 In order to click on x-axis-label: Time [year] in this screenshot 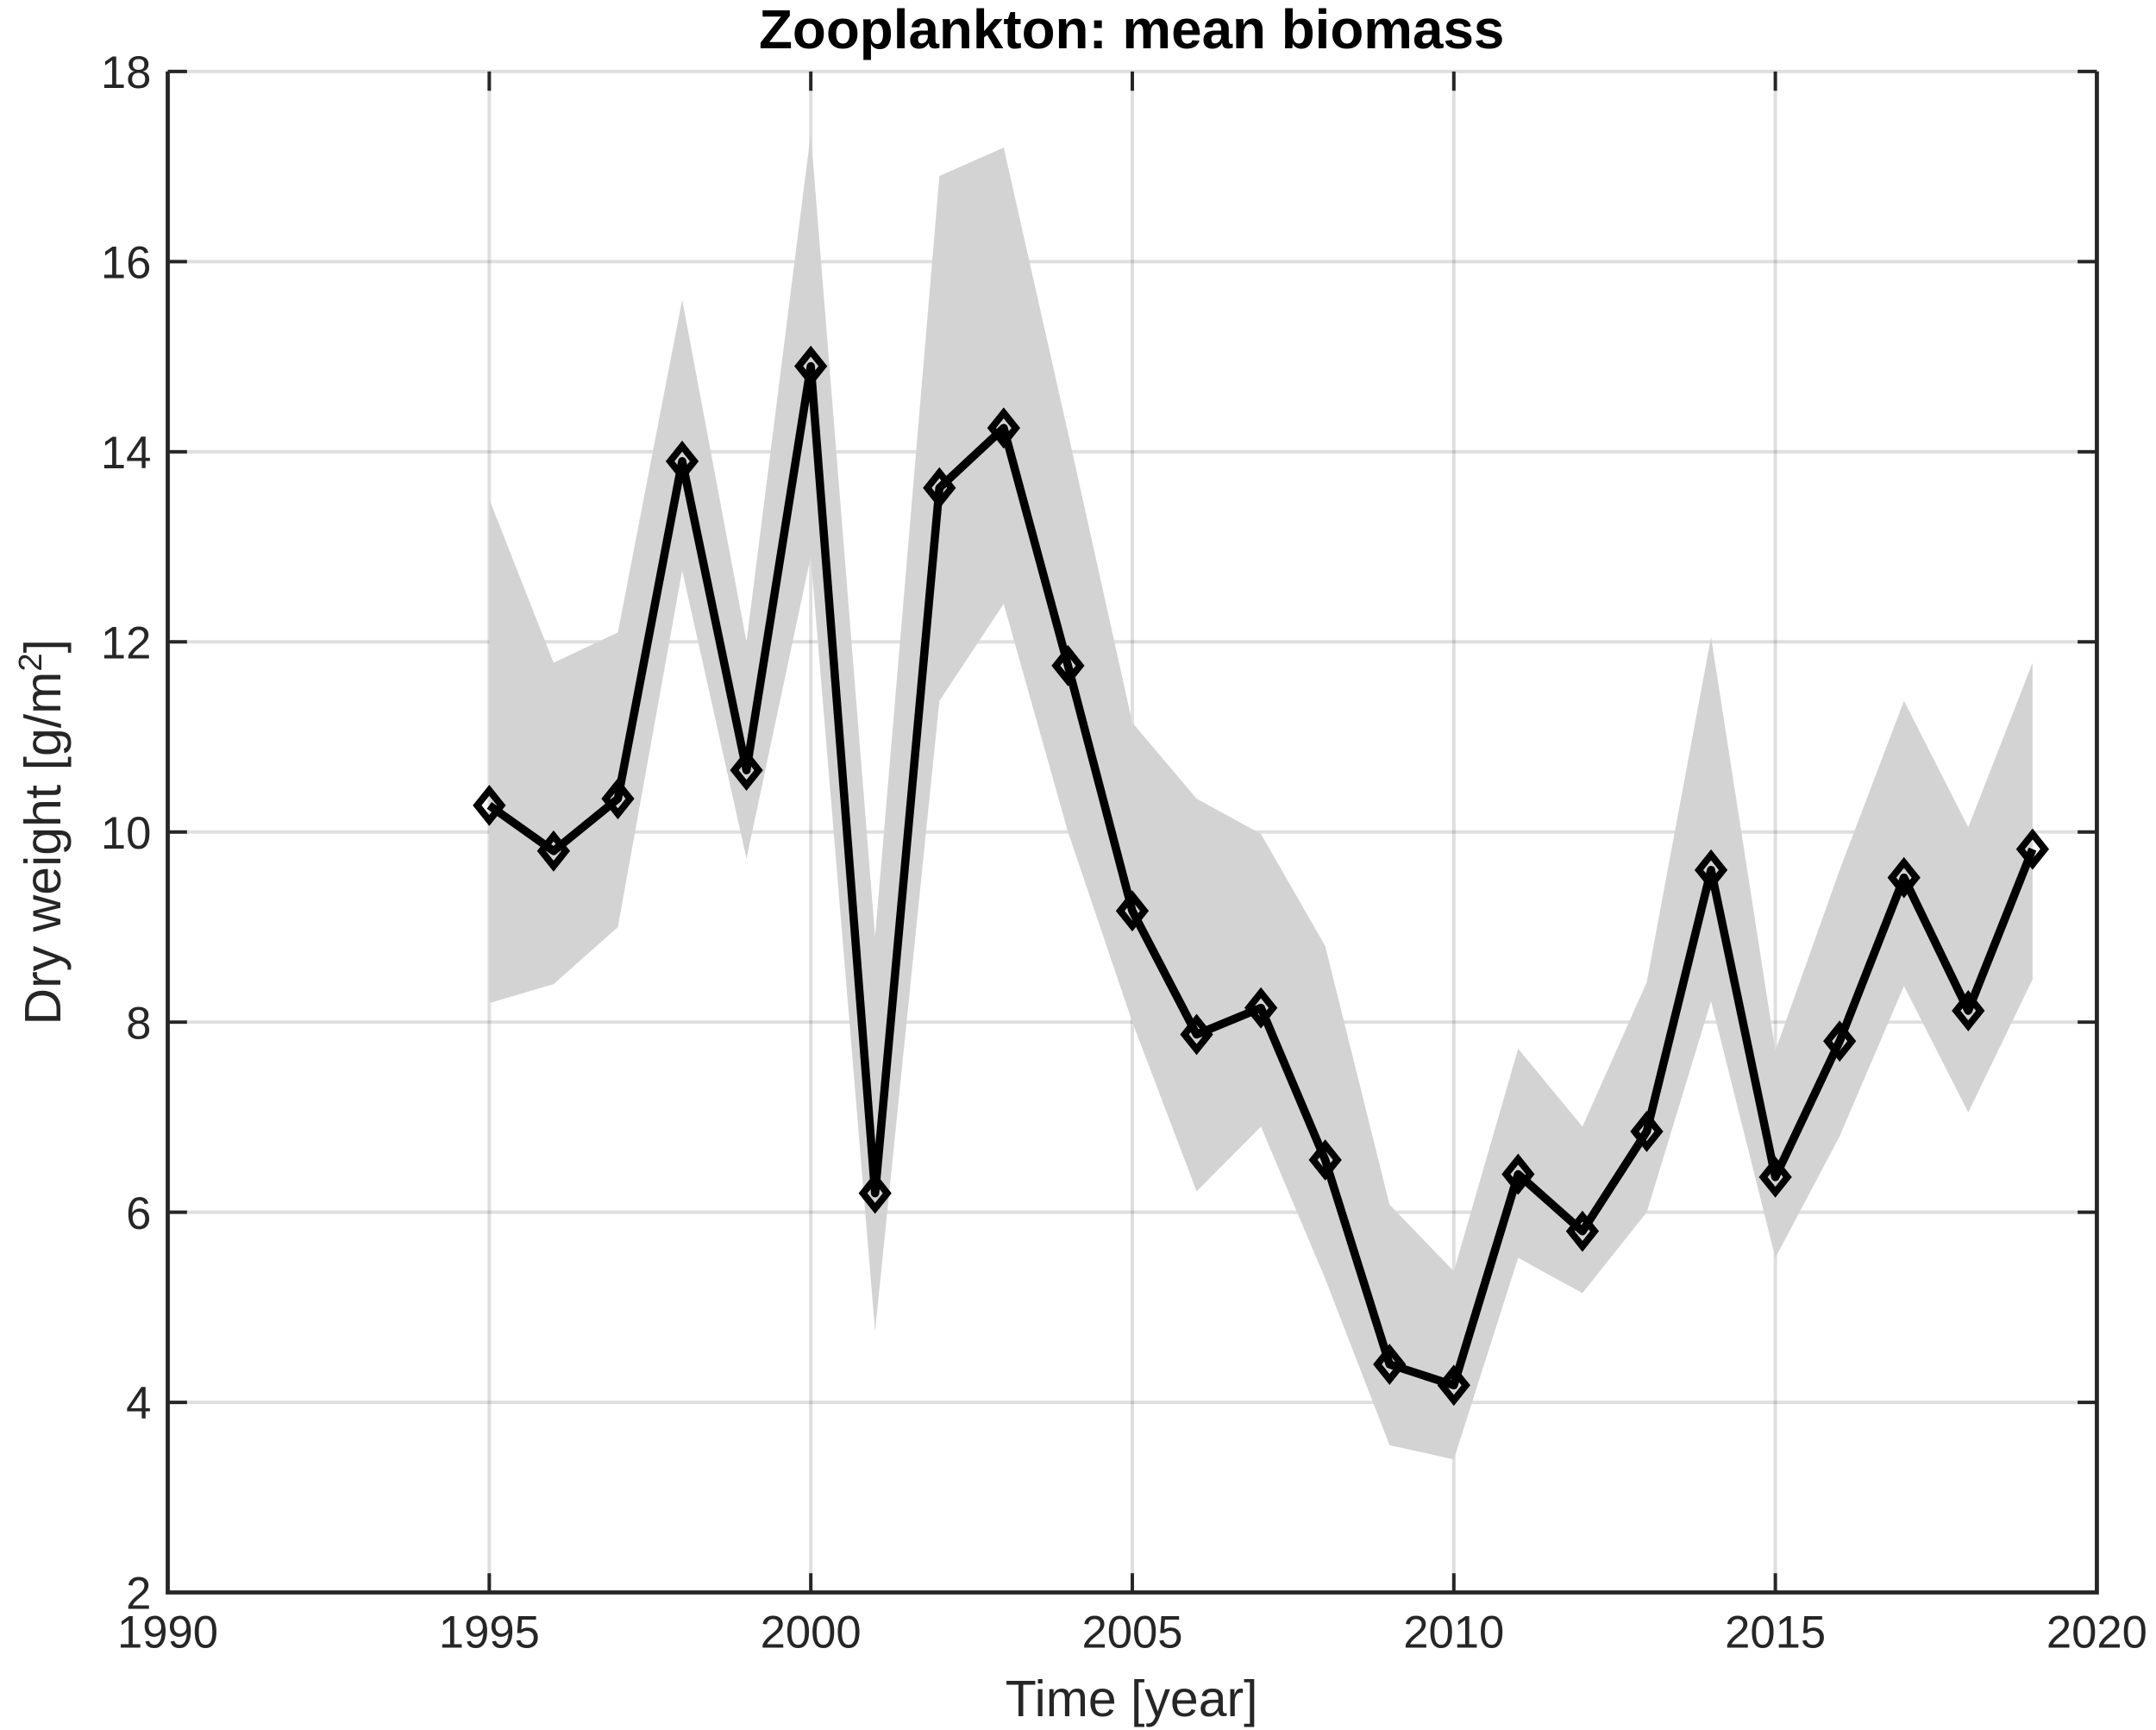, I will do `click(1132, 1699)`.